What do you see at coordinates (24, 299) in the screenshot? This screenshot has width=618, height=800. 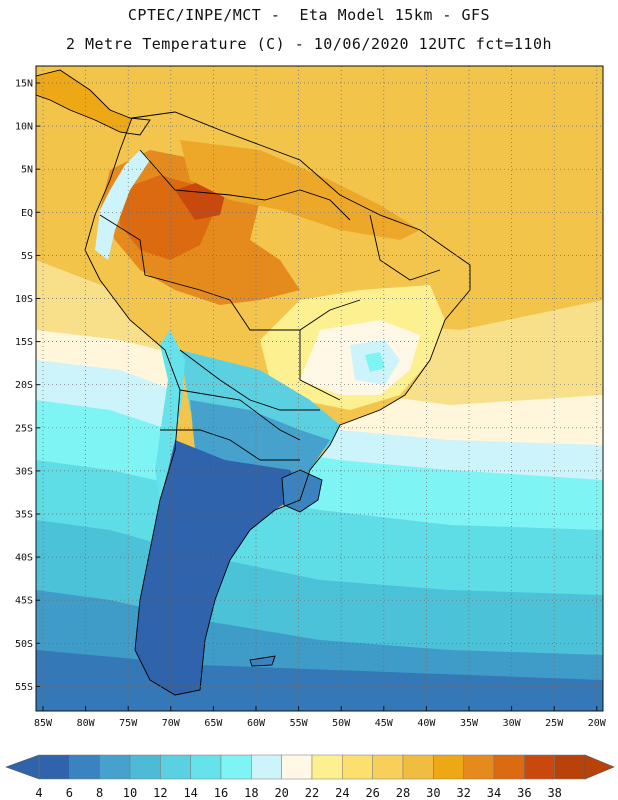 I see `lat-label: 10S` at bounding box center [24, 299].